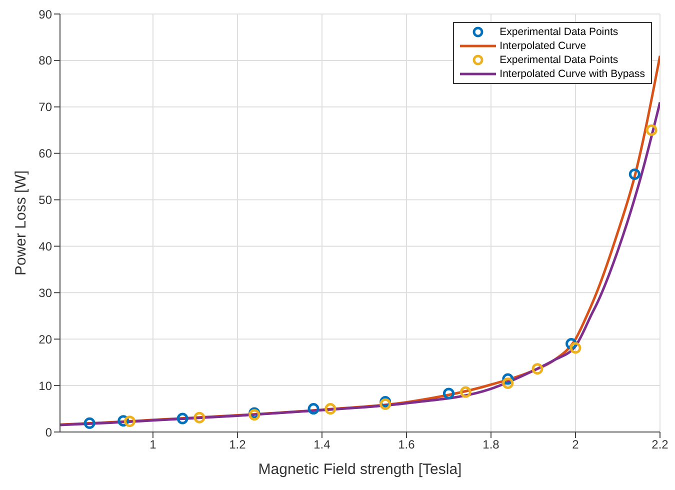  I want to click on x-tick-label: 2.2, so click(660, 445).